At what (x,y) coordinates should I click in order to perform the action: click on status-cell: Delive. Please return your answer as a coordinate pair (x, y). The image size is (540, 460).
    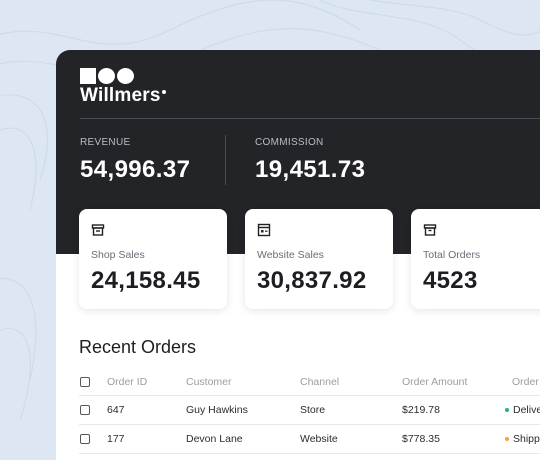
    Looking at the image, I should click on (522, 410).